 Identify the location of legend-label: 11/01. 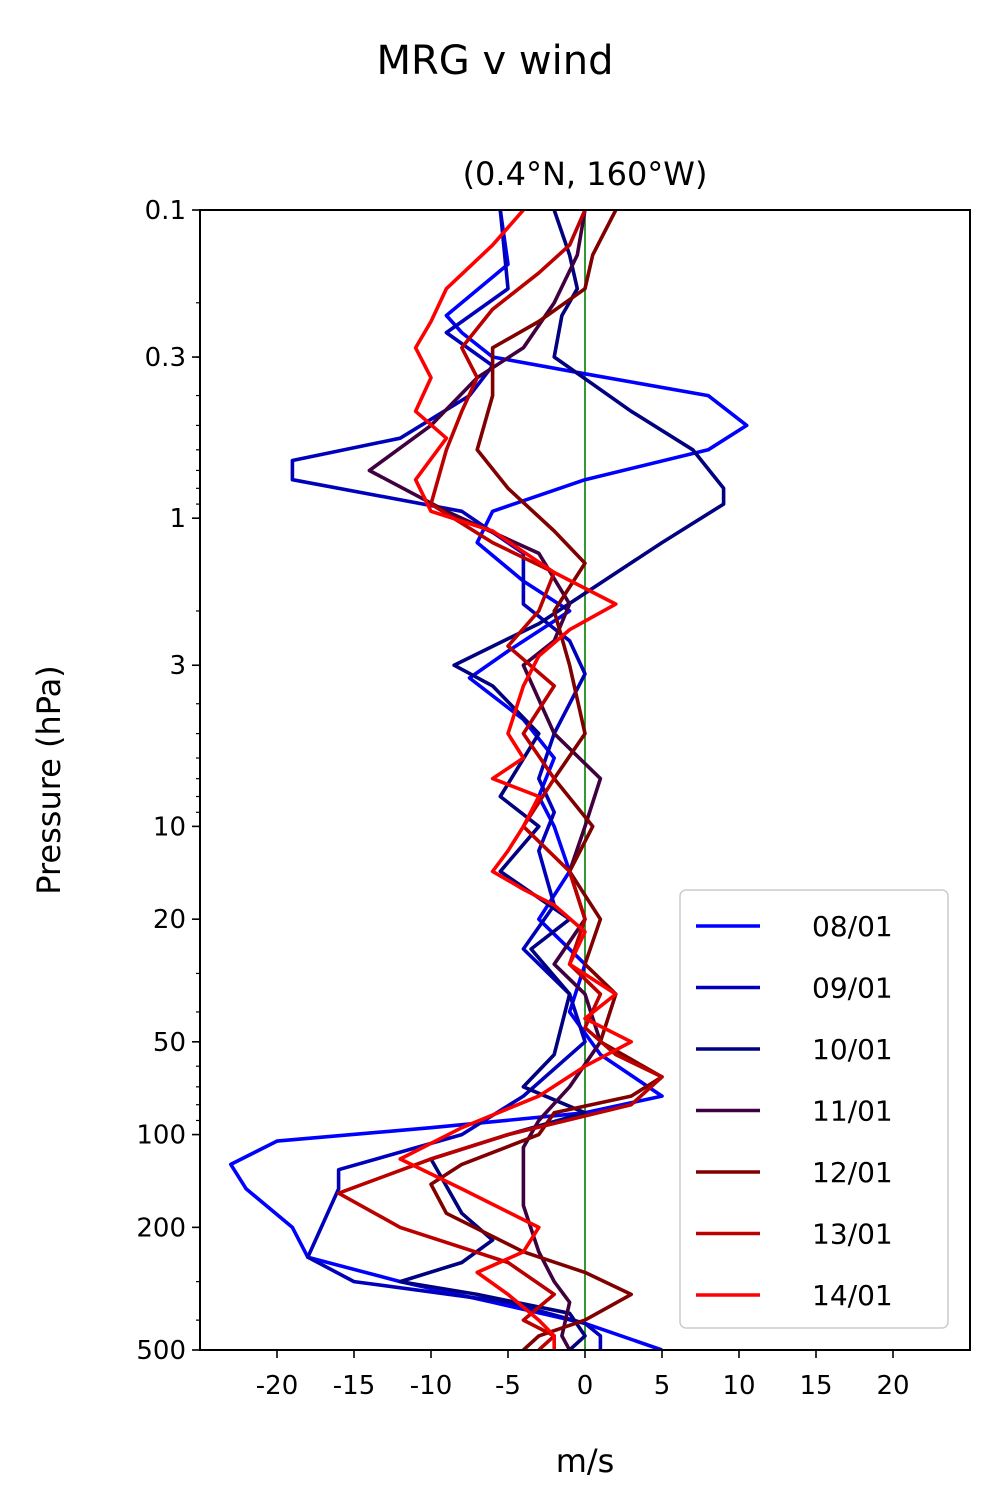
(852, 1111).